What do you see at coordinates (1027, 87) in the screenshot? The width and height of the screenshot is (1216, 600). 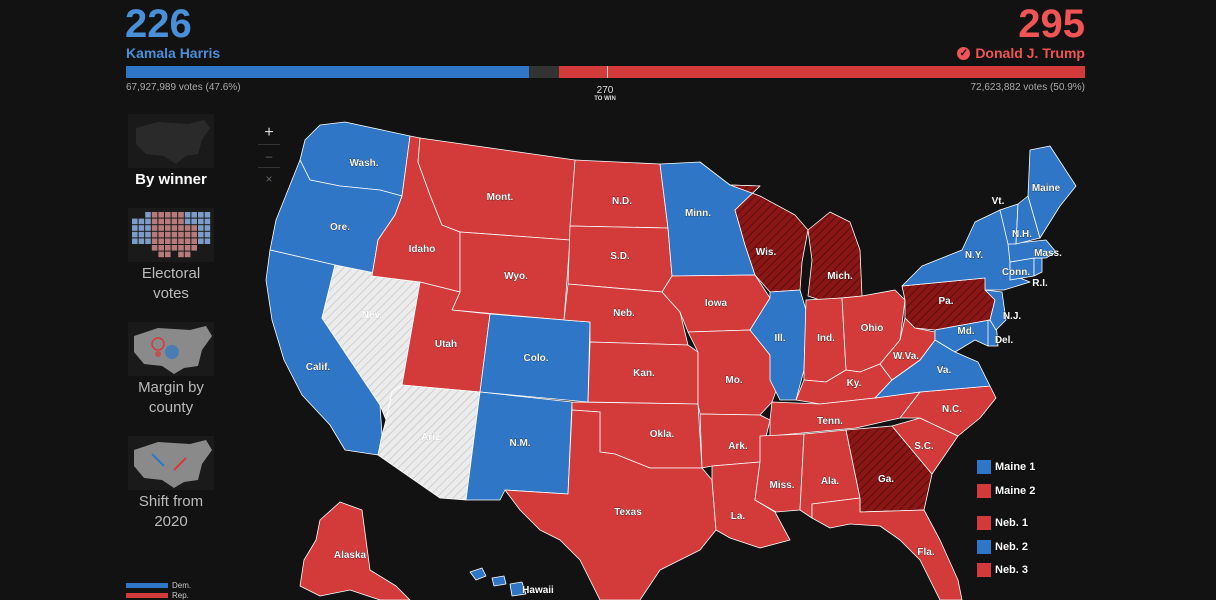 I see `trump-popular-vote: 72,623,882 votes (50.9%)` at bounding box center [1027, 87].